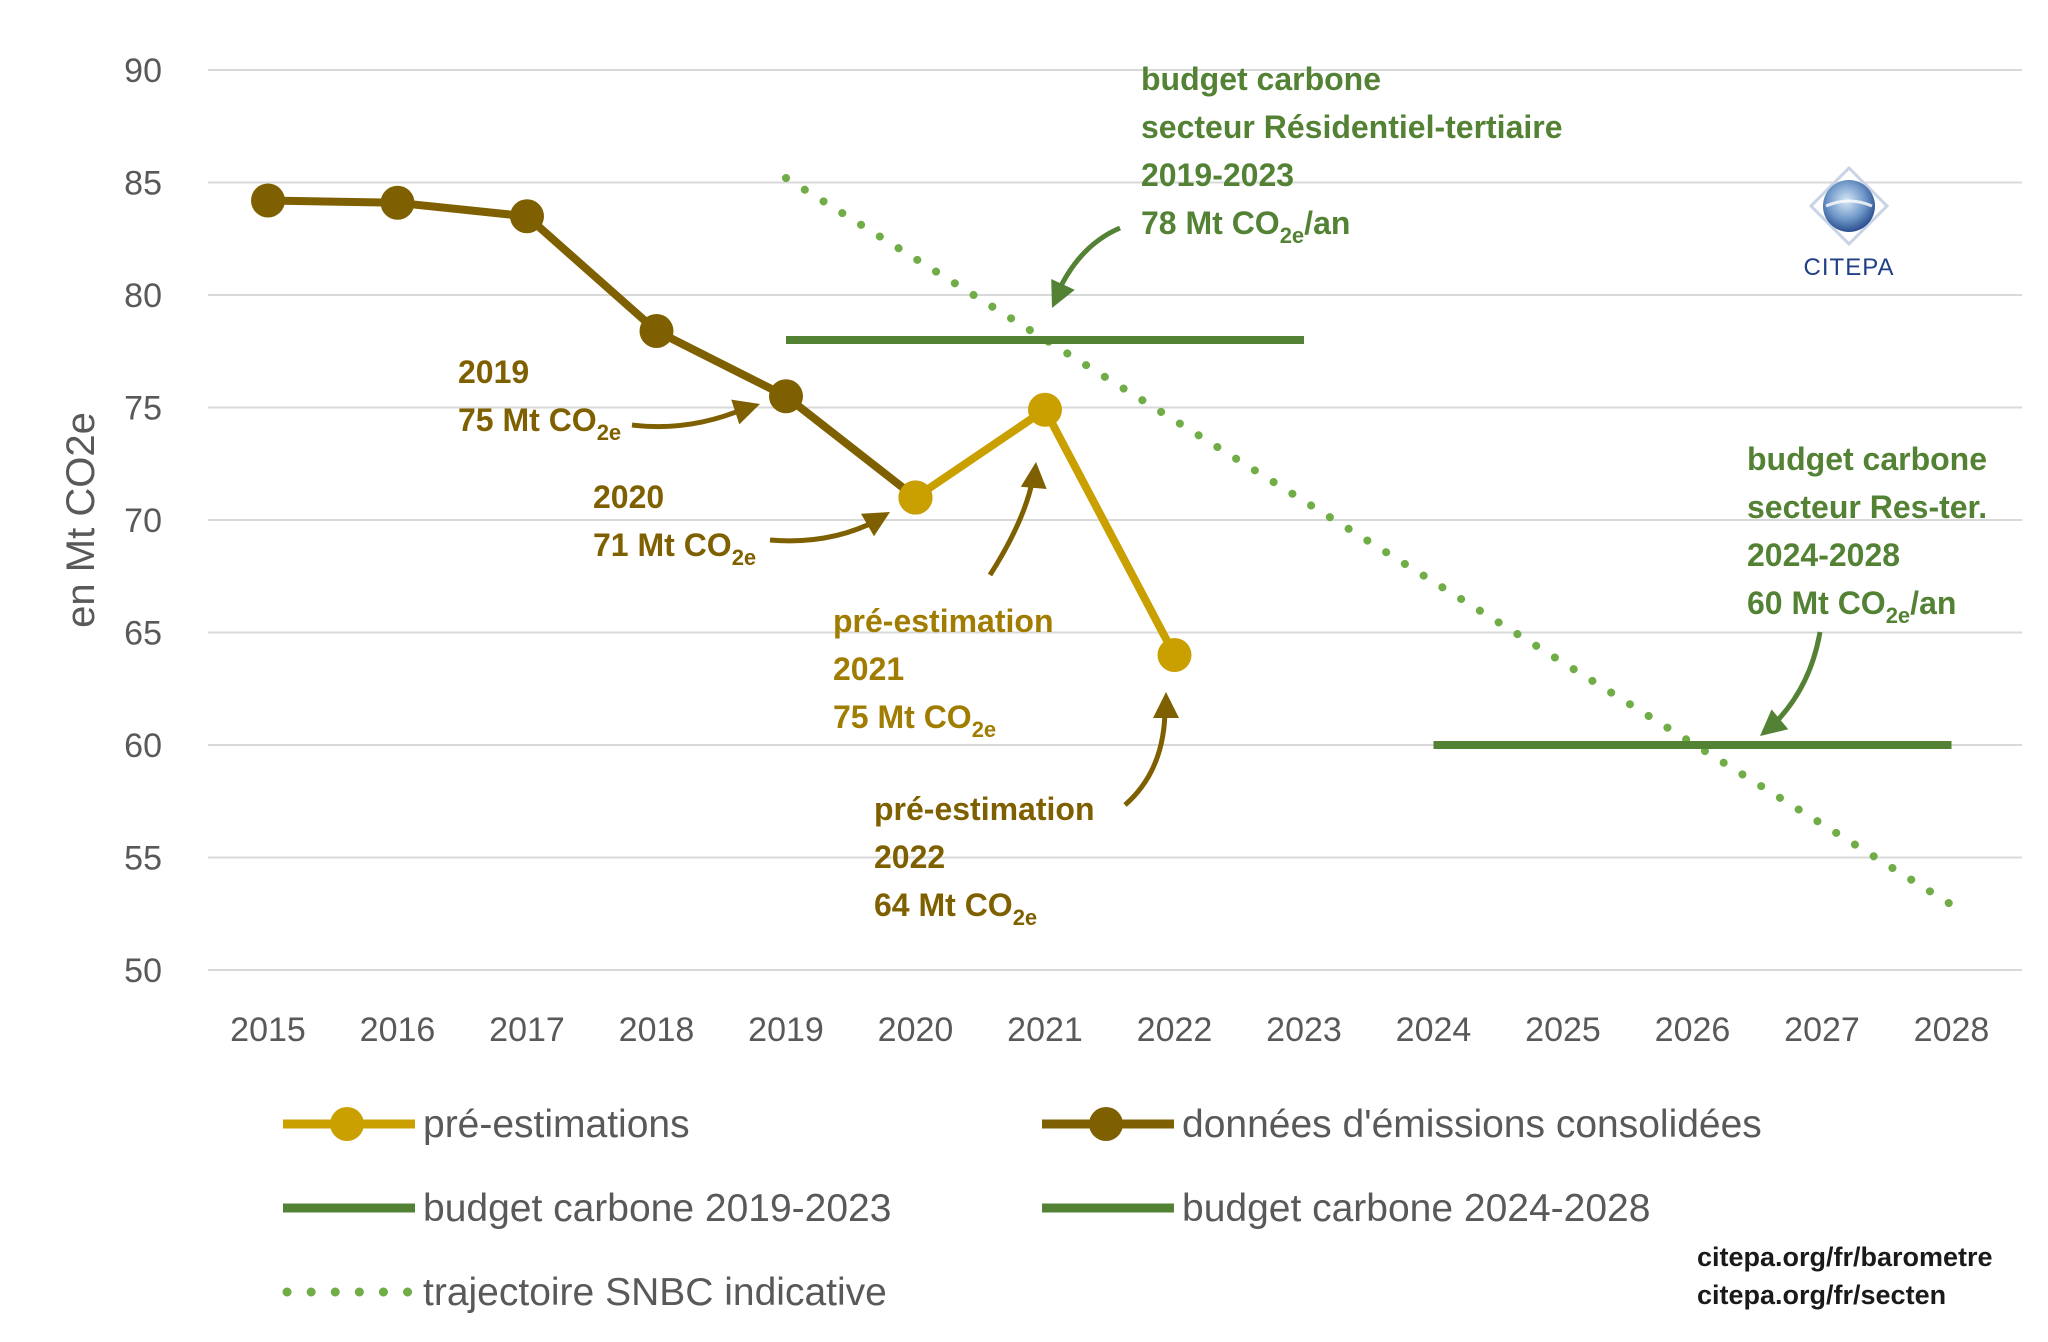 This screenshot has height=1342, width=2048. I want to click on annotation-line: 60 Mt CO2e/an, so click(1851, 606).